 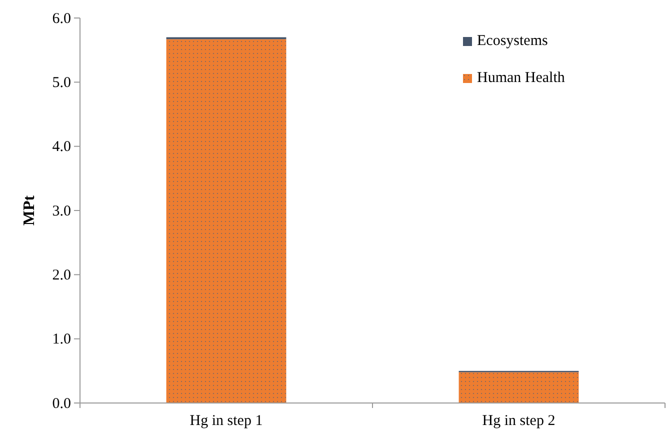 I want to click on y-tick-label: 0.0, so click(x=61, y=404).